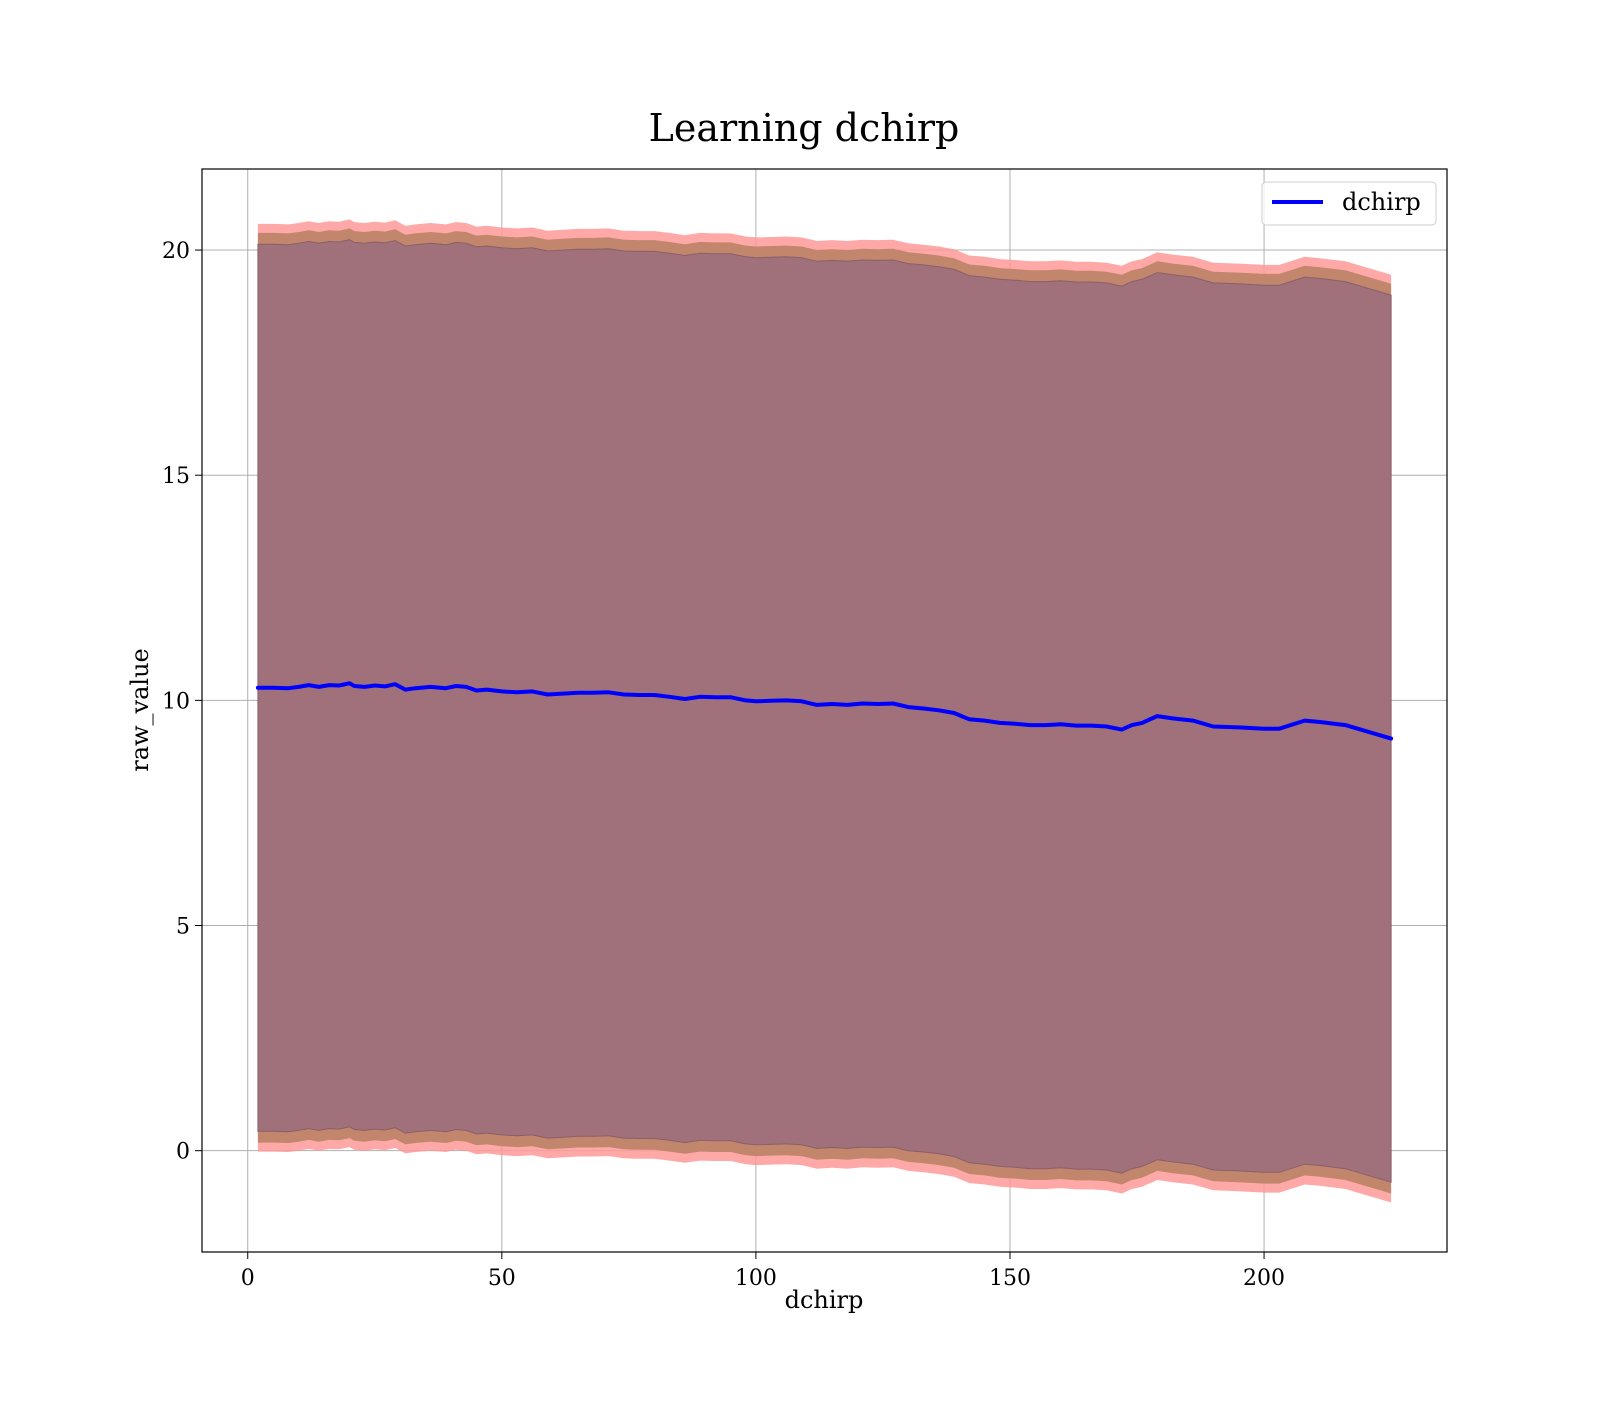 The width and height of the screenshot is (1600, 1405). What do you see at coordinates (502, 1278) in the screenshot?
I see `x-tick-label: 50` at bounding box center [502, 1278].